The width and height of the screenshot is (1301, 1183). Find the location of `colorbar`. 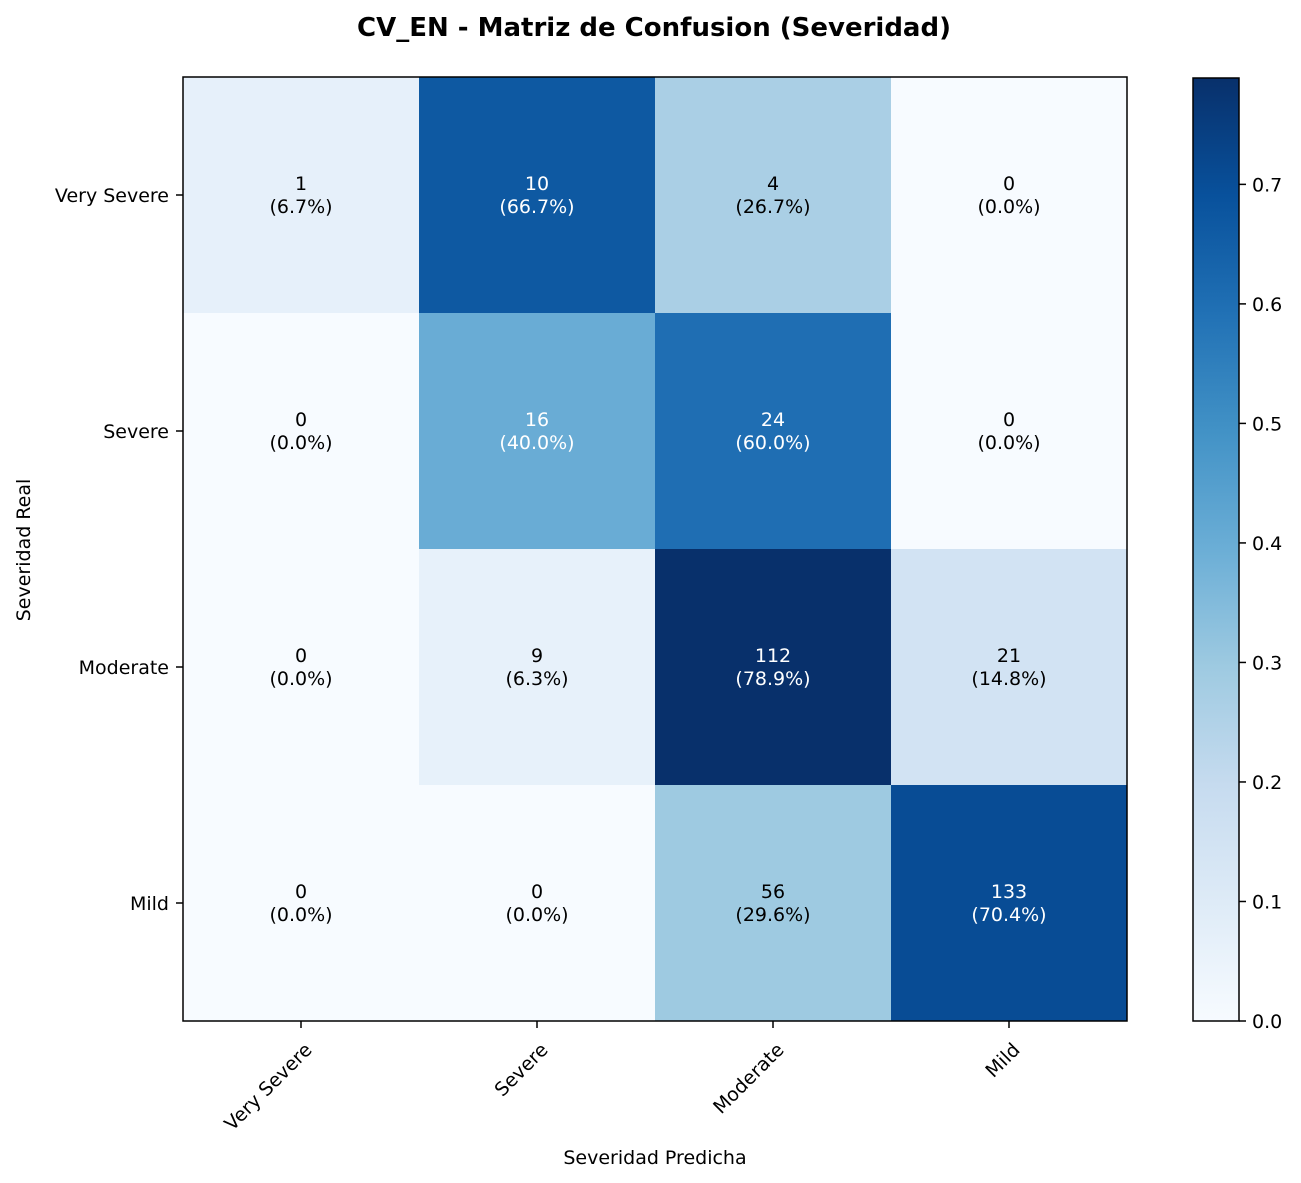

colorbar is located at coordinates (1216, 549).